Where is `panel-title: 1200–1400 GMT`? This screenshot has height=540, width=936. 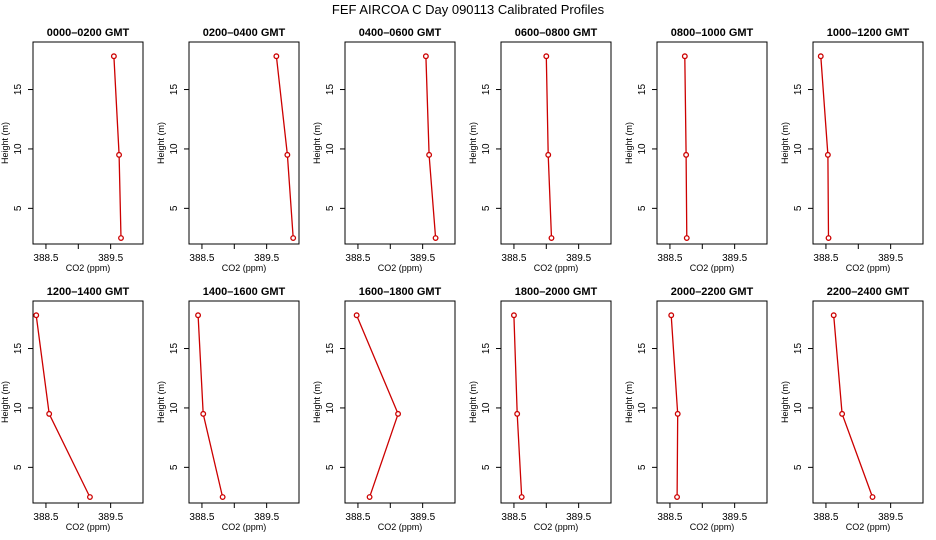 panel-title: 1200–1400 GMT is located at coordinates (88, 292).